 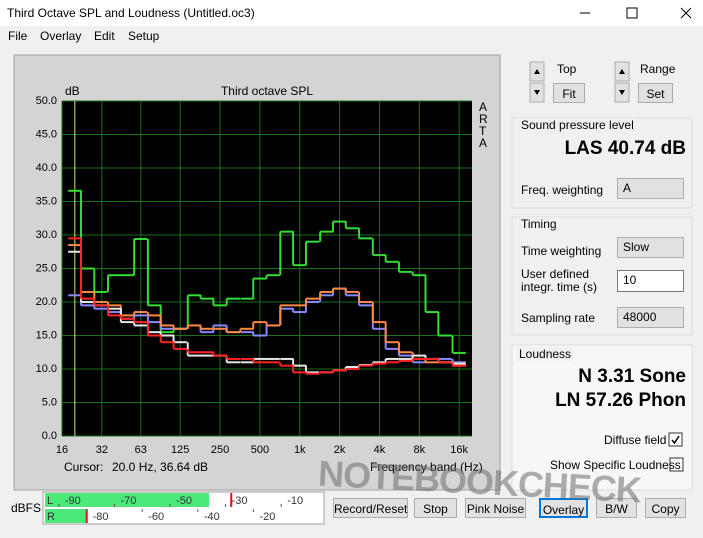 I want to click on x-tick-label: 16, so click(x=62, y=450).